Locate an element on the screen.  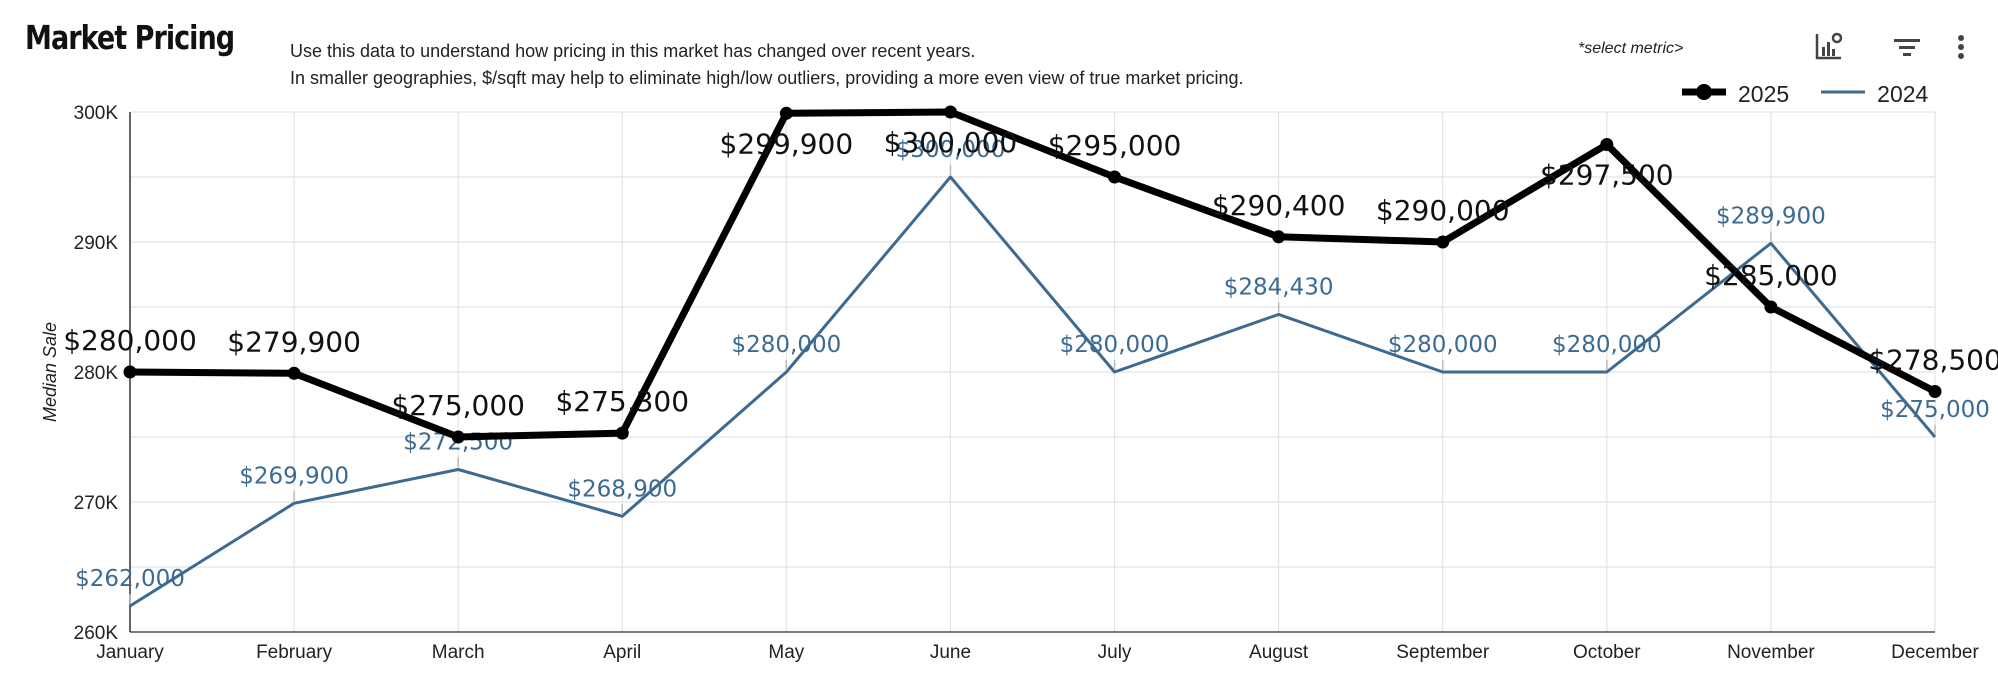
data-label-2024: $262,000 is located at coordinates (130, 579).